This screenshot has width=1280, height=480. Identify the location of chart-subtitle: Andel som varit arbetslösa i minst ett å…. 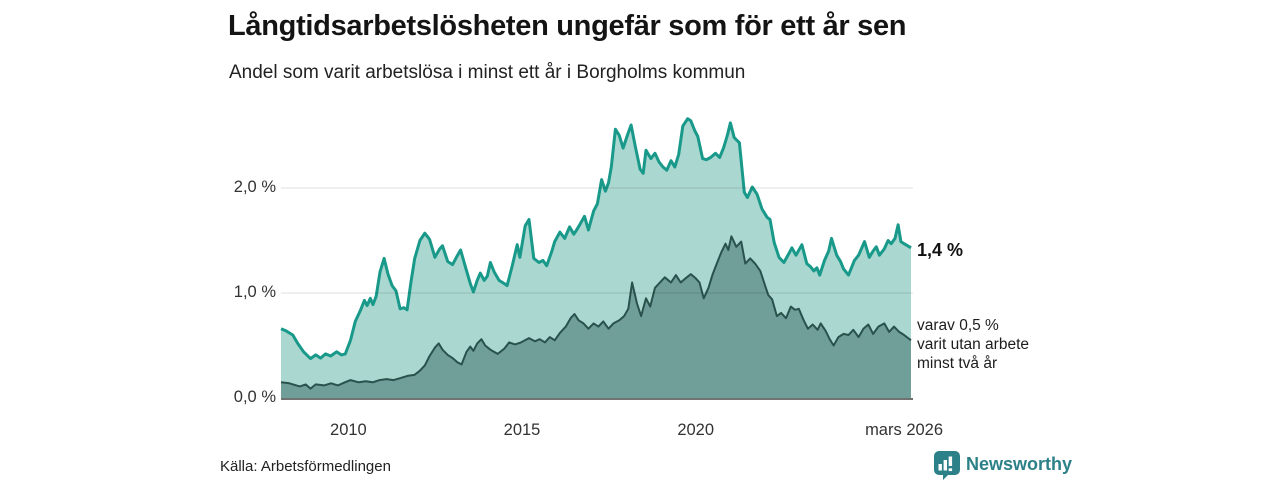
(487, 72).